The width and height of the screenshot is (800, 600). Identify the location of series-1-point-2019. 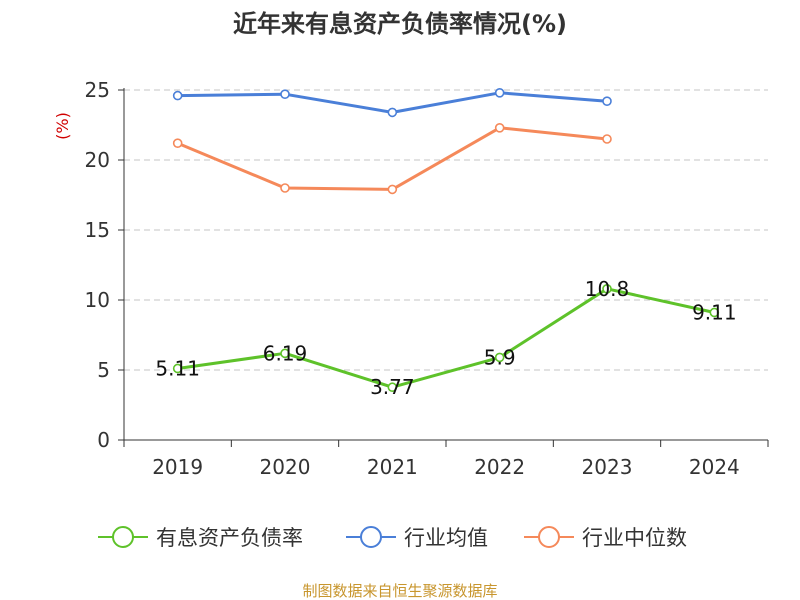
(177, 95).